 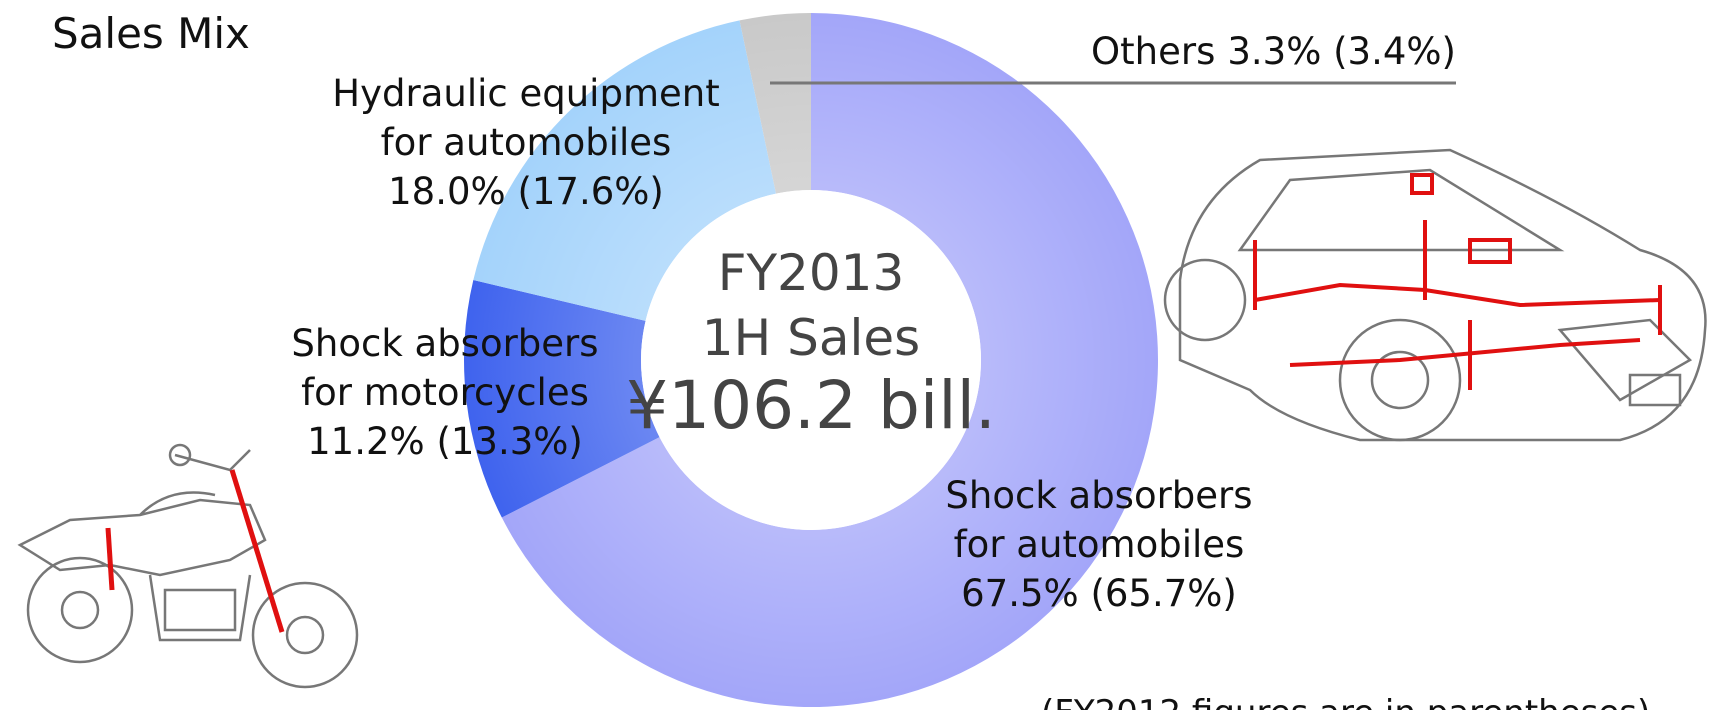 I want to click on slice-label: Others 3.3% (3.4%), so click(x=1273, y=51).